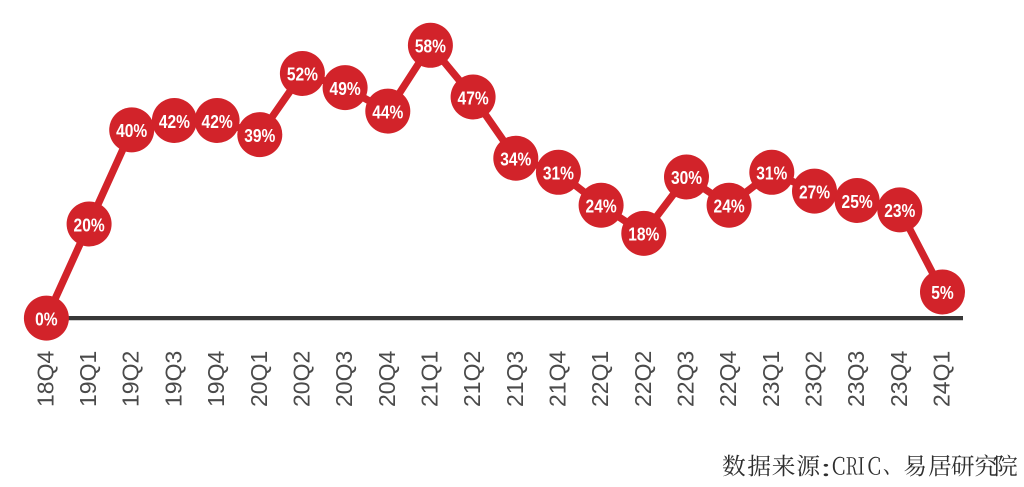  What do you see at coordinates (899, 211) in the screenshot?
I see `svg-text: 23%` at bounding box center [899, 211].